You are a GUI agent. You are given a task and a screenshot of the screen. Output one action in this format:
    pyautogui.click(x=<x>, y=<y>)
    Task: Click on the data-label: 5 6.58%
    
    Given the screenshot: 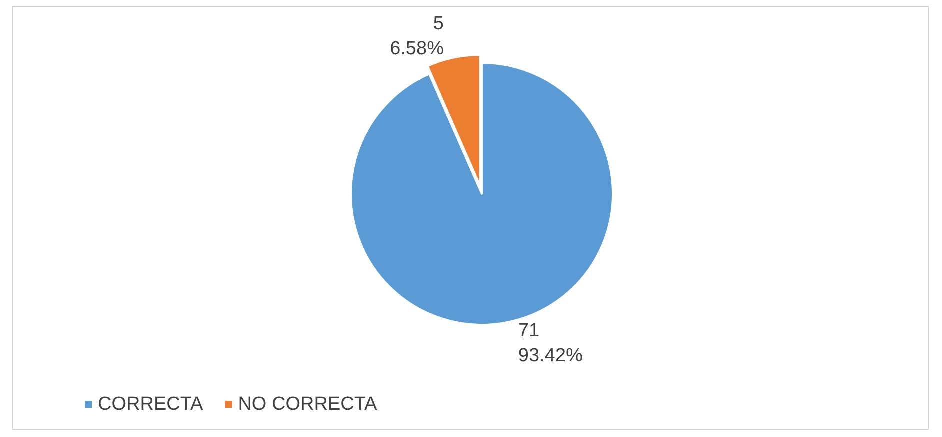 What is the action you would take?
    pyautogui.click(x=417, y=36)
    